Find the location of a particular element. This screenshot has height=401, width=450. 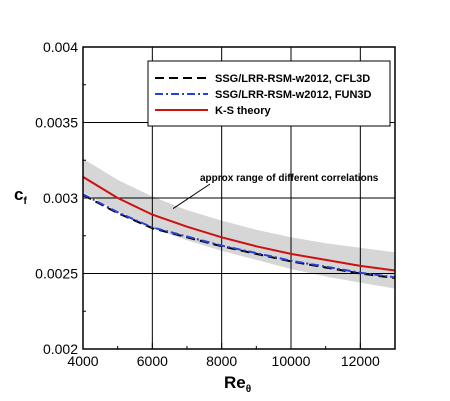

y-axis-title-subscript: f is located at coordinates (25, 201).